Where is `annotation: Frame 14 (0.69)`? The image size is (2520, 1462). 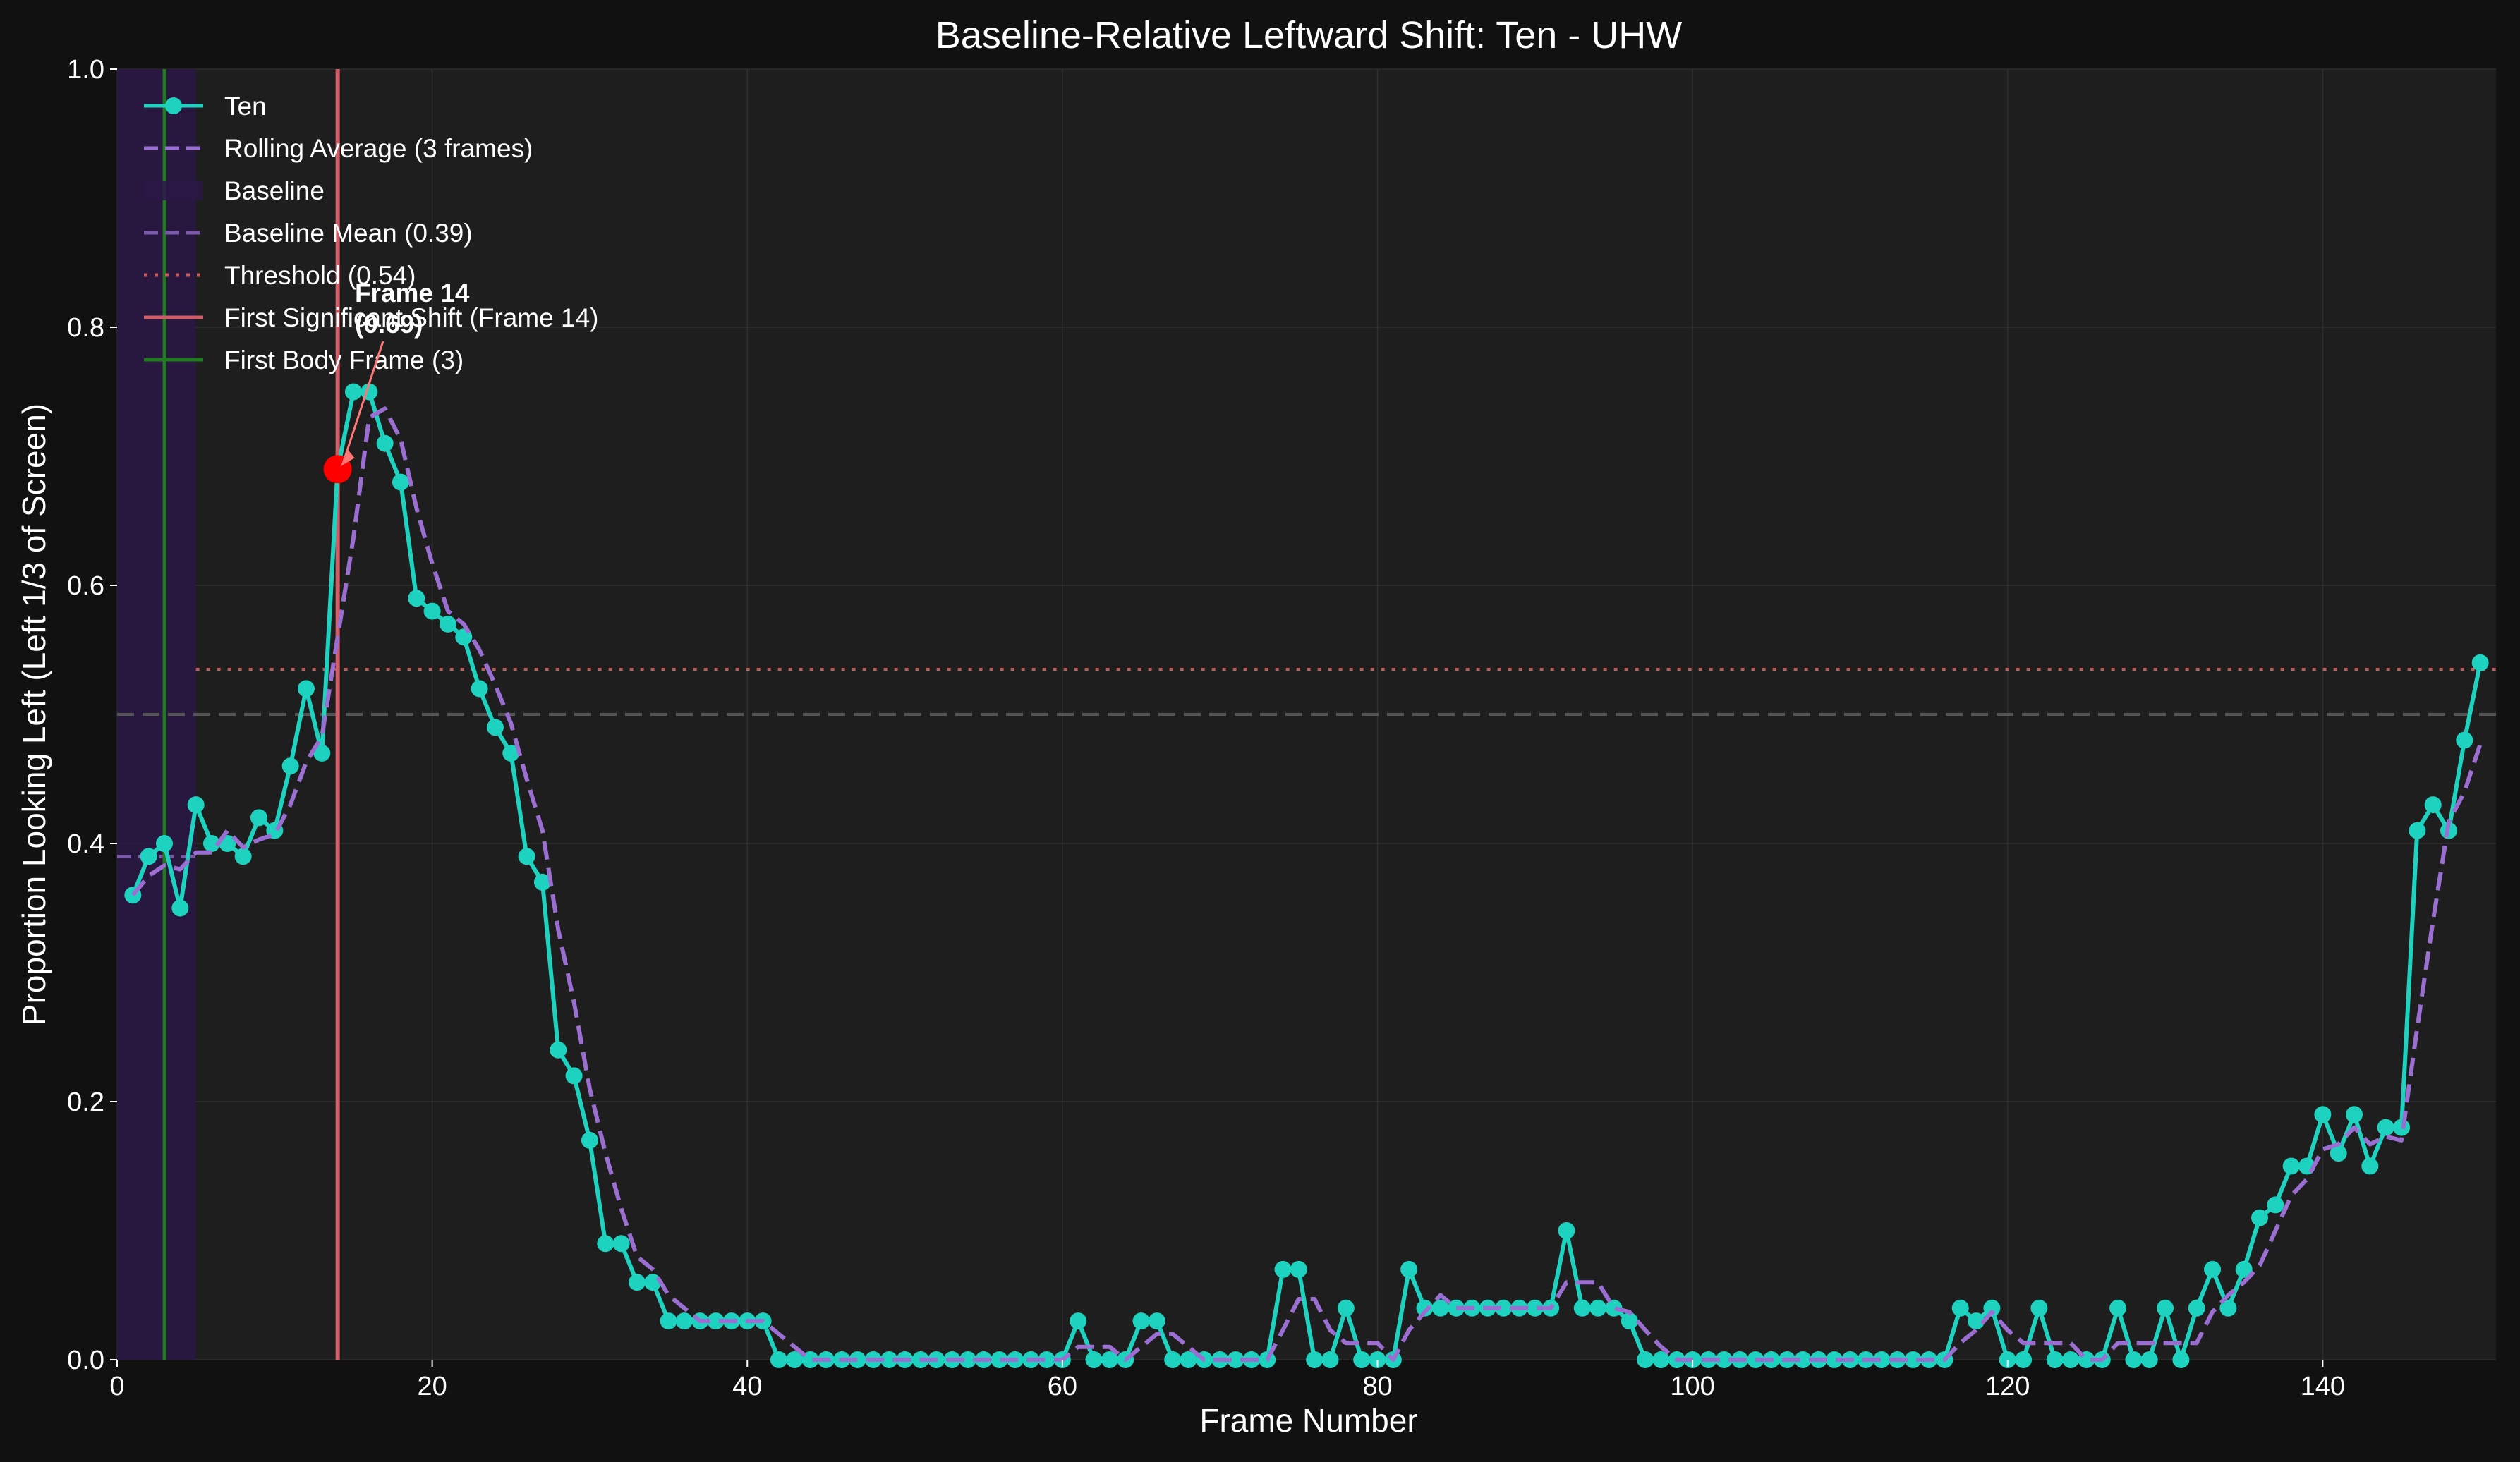 annotation: Frame 14 (0.69) is located at coordinates (405, 373).